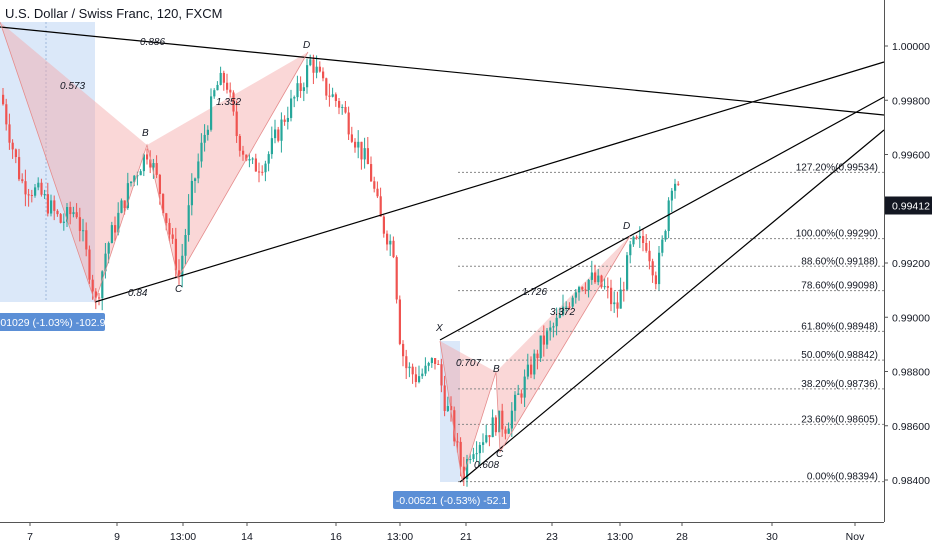 The height and width of the screenshot is (550, 932). What do you see at coordinates (911, 427) in the screenshot?
I see `price-tick-7: 0.98600` at bounding box center [911, 427].